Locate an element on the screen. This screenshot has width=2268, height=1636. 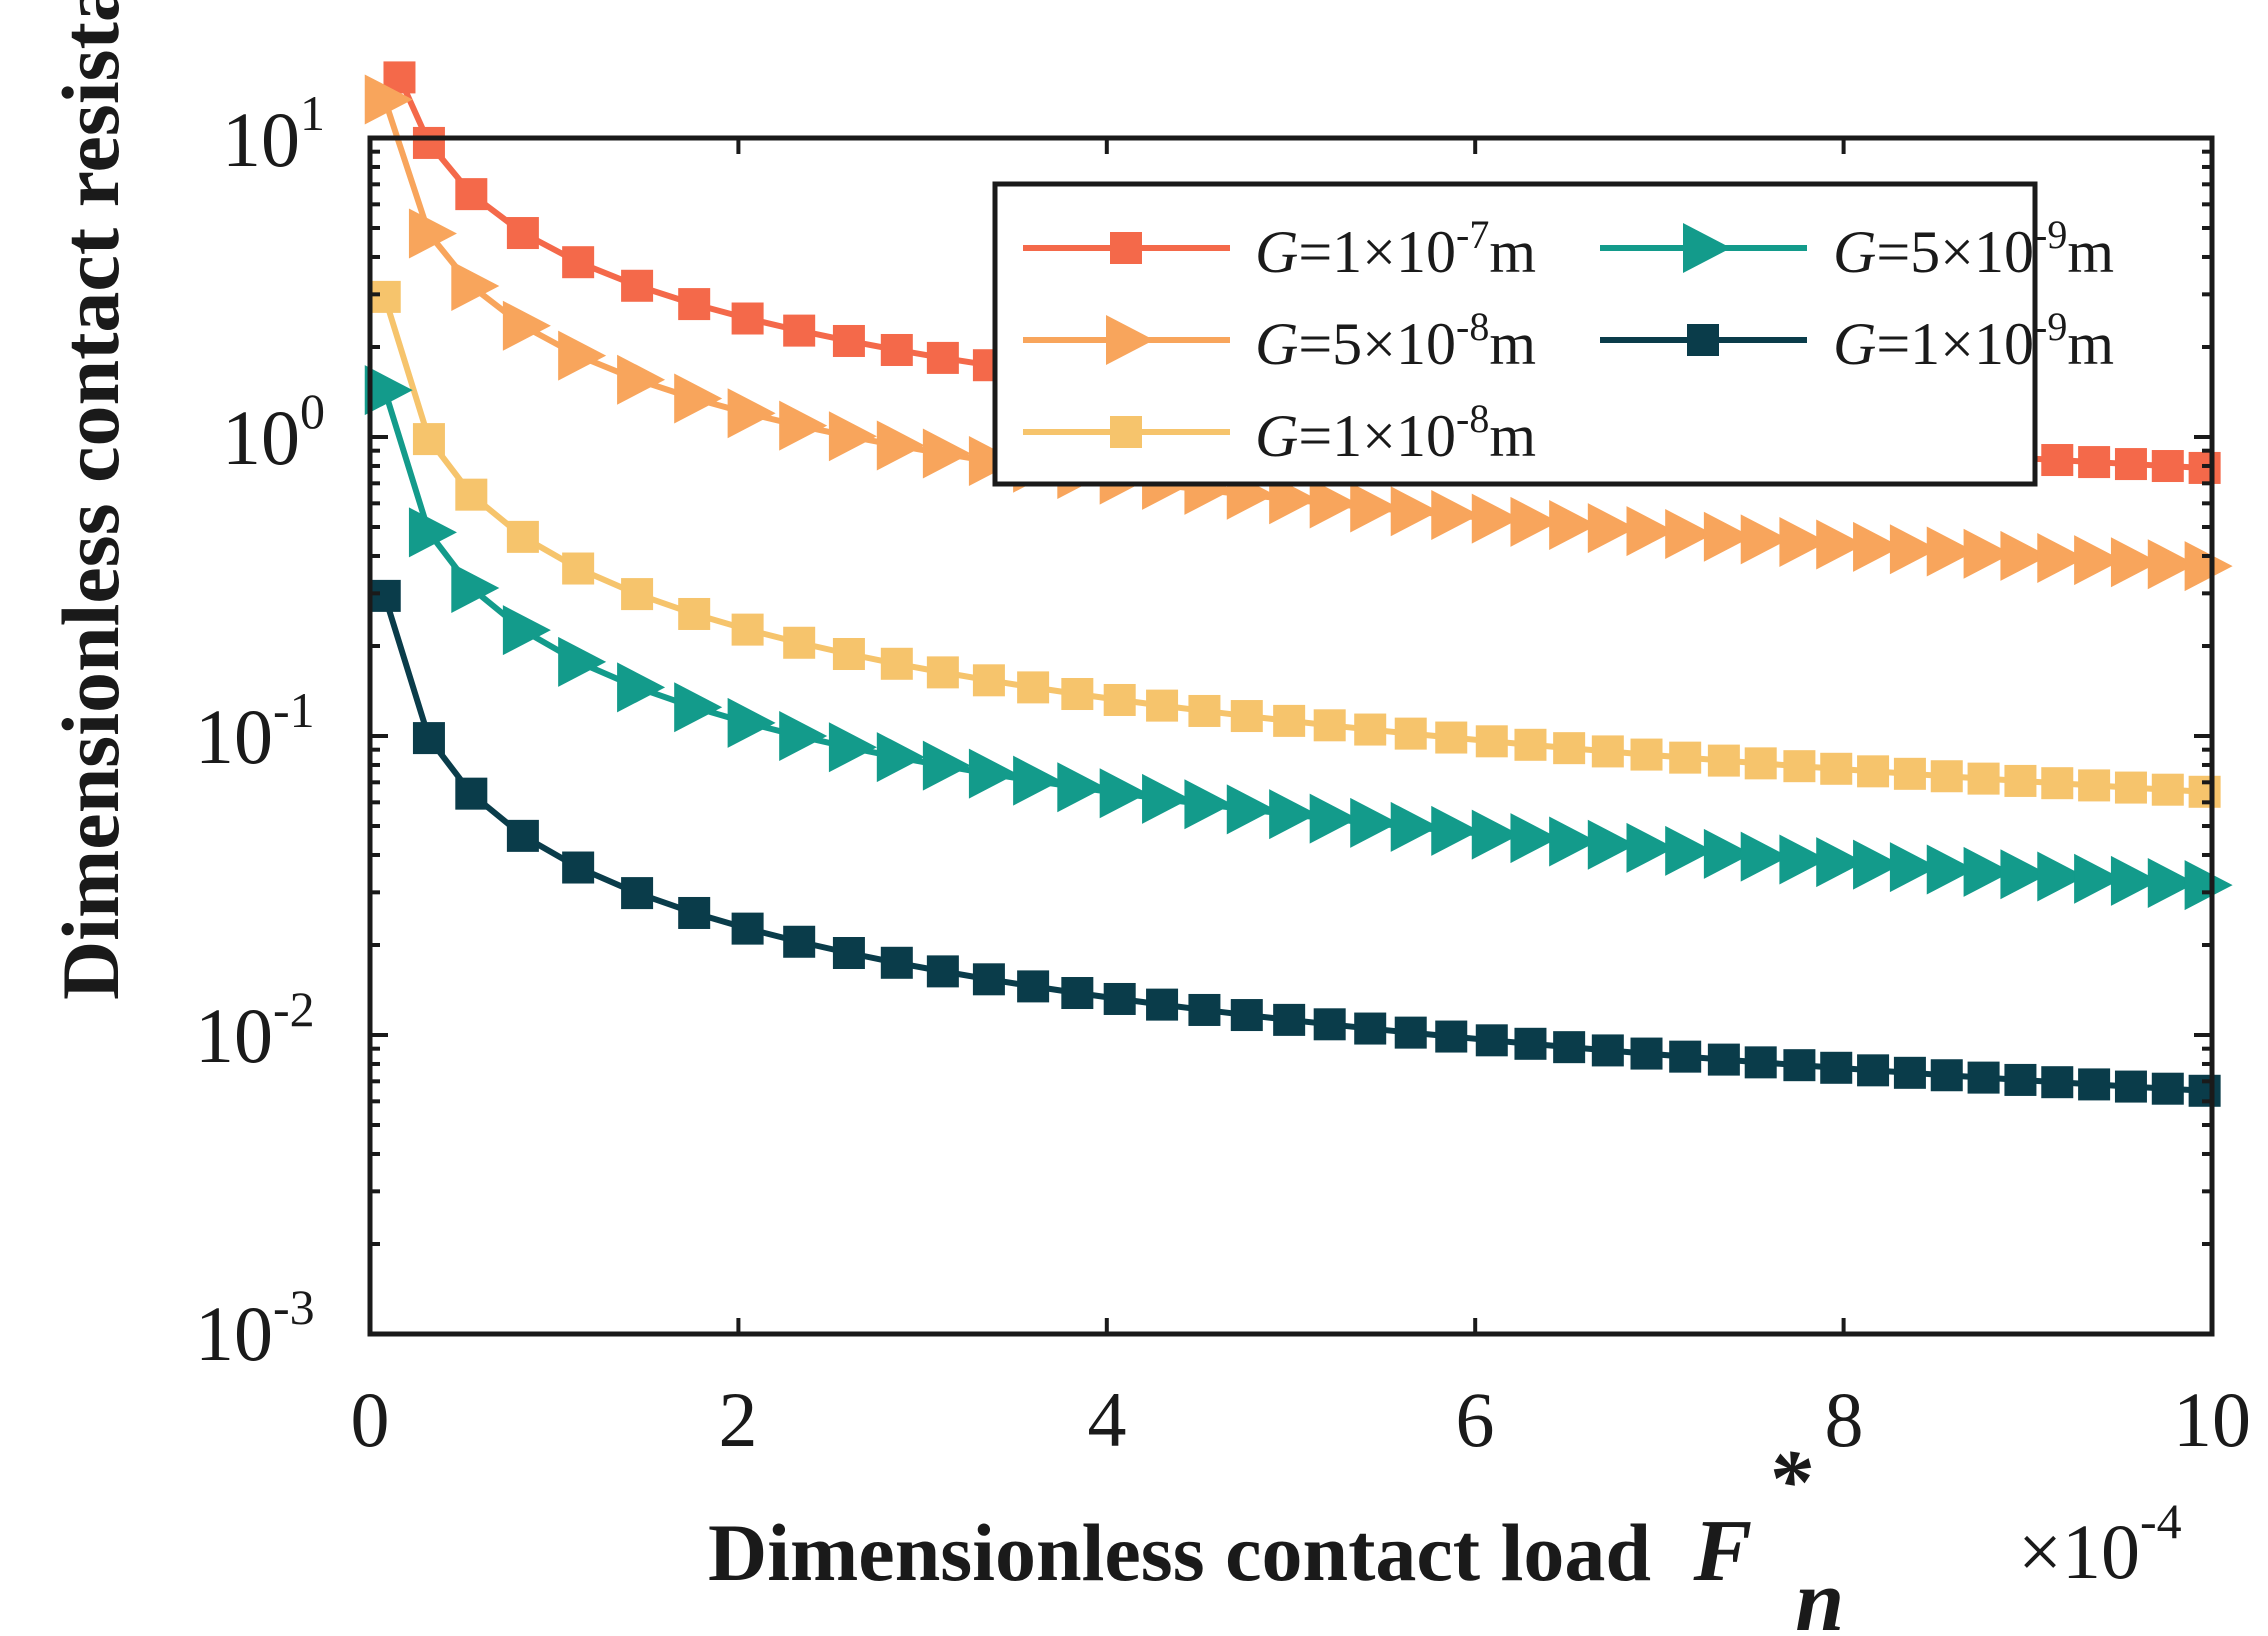
legend-symbols is located at coordinates (1415, 335).